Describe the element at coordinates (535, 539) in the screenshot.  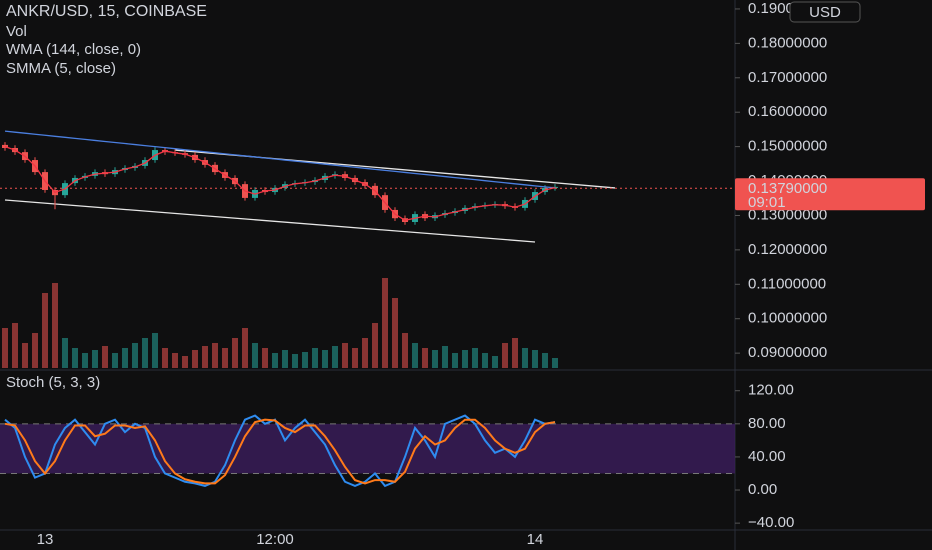
I see `x-tick-label: 14` at that location.